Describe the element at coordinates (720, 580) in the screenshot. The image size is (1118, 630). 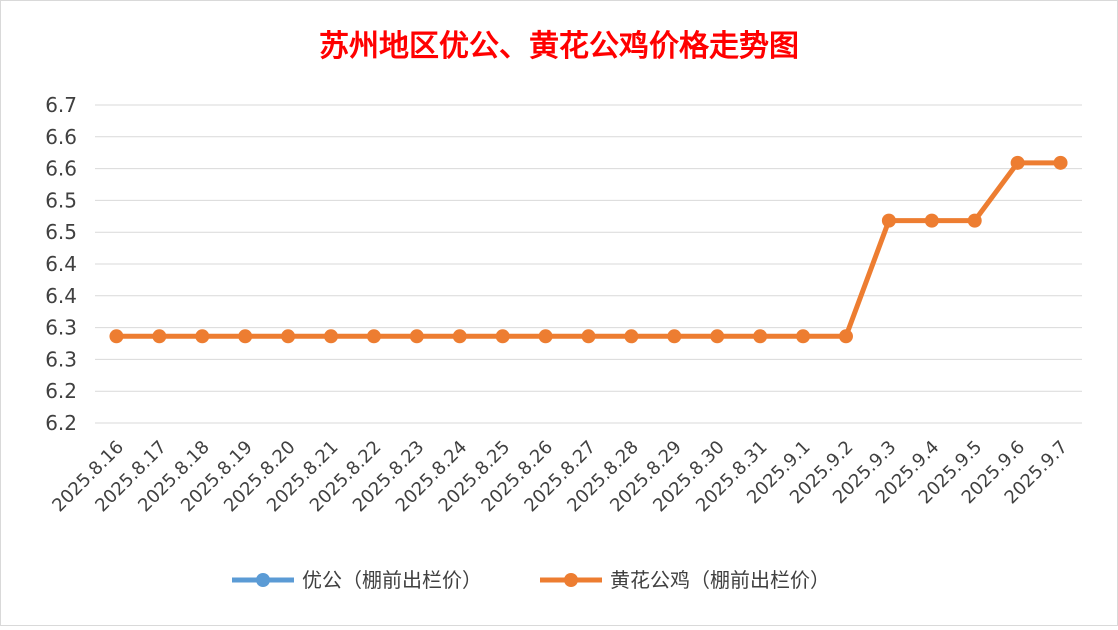
I see `legend-label: 黄花公鸡（棚前出栏价）` at that location.